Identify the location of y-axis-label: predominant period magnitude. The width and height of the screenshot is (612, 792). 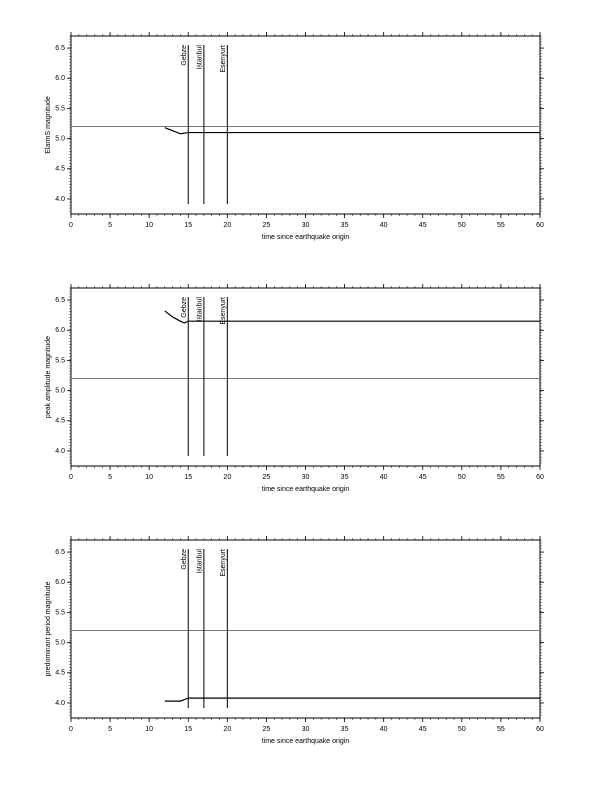
(48, 628).